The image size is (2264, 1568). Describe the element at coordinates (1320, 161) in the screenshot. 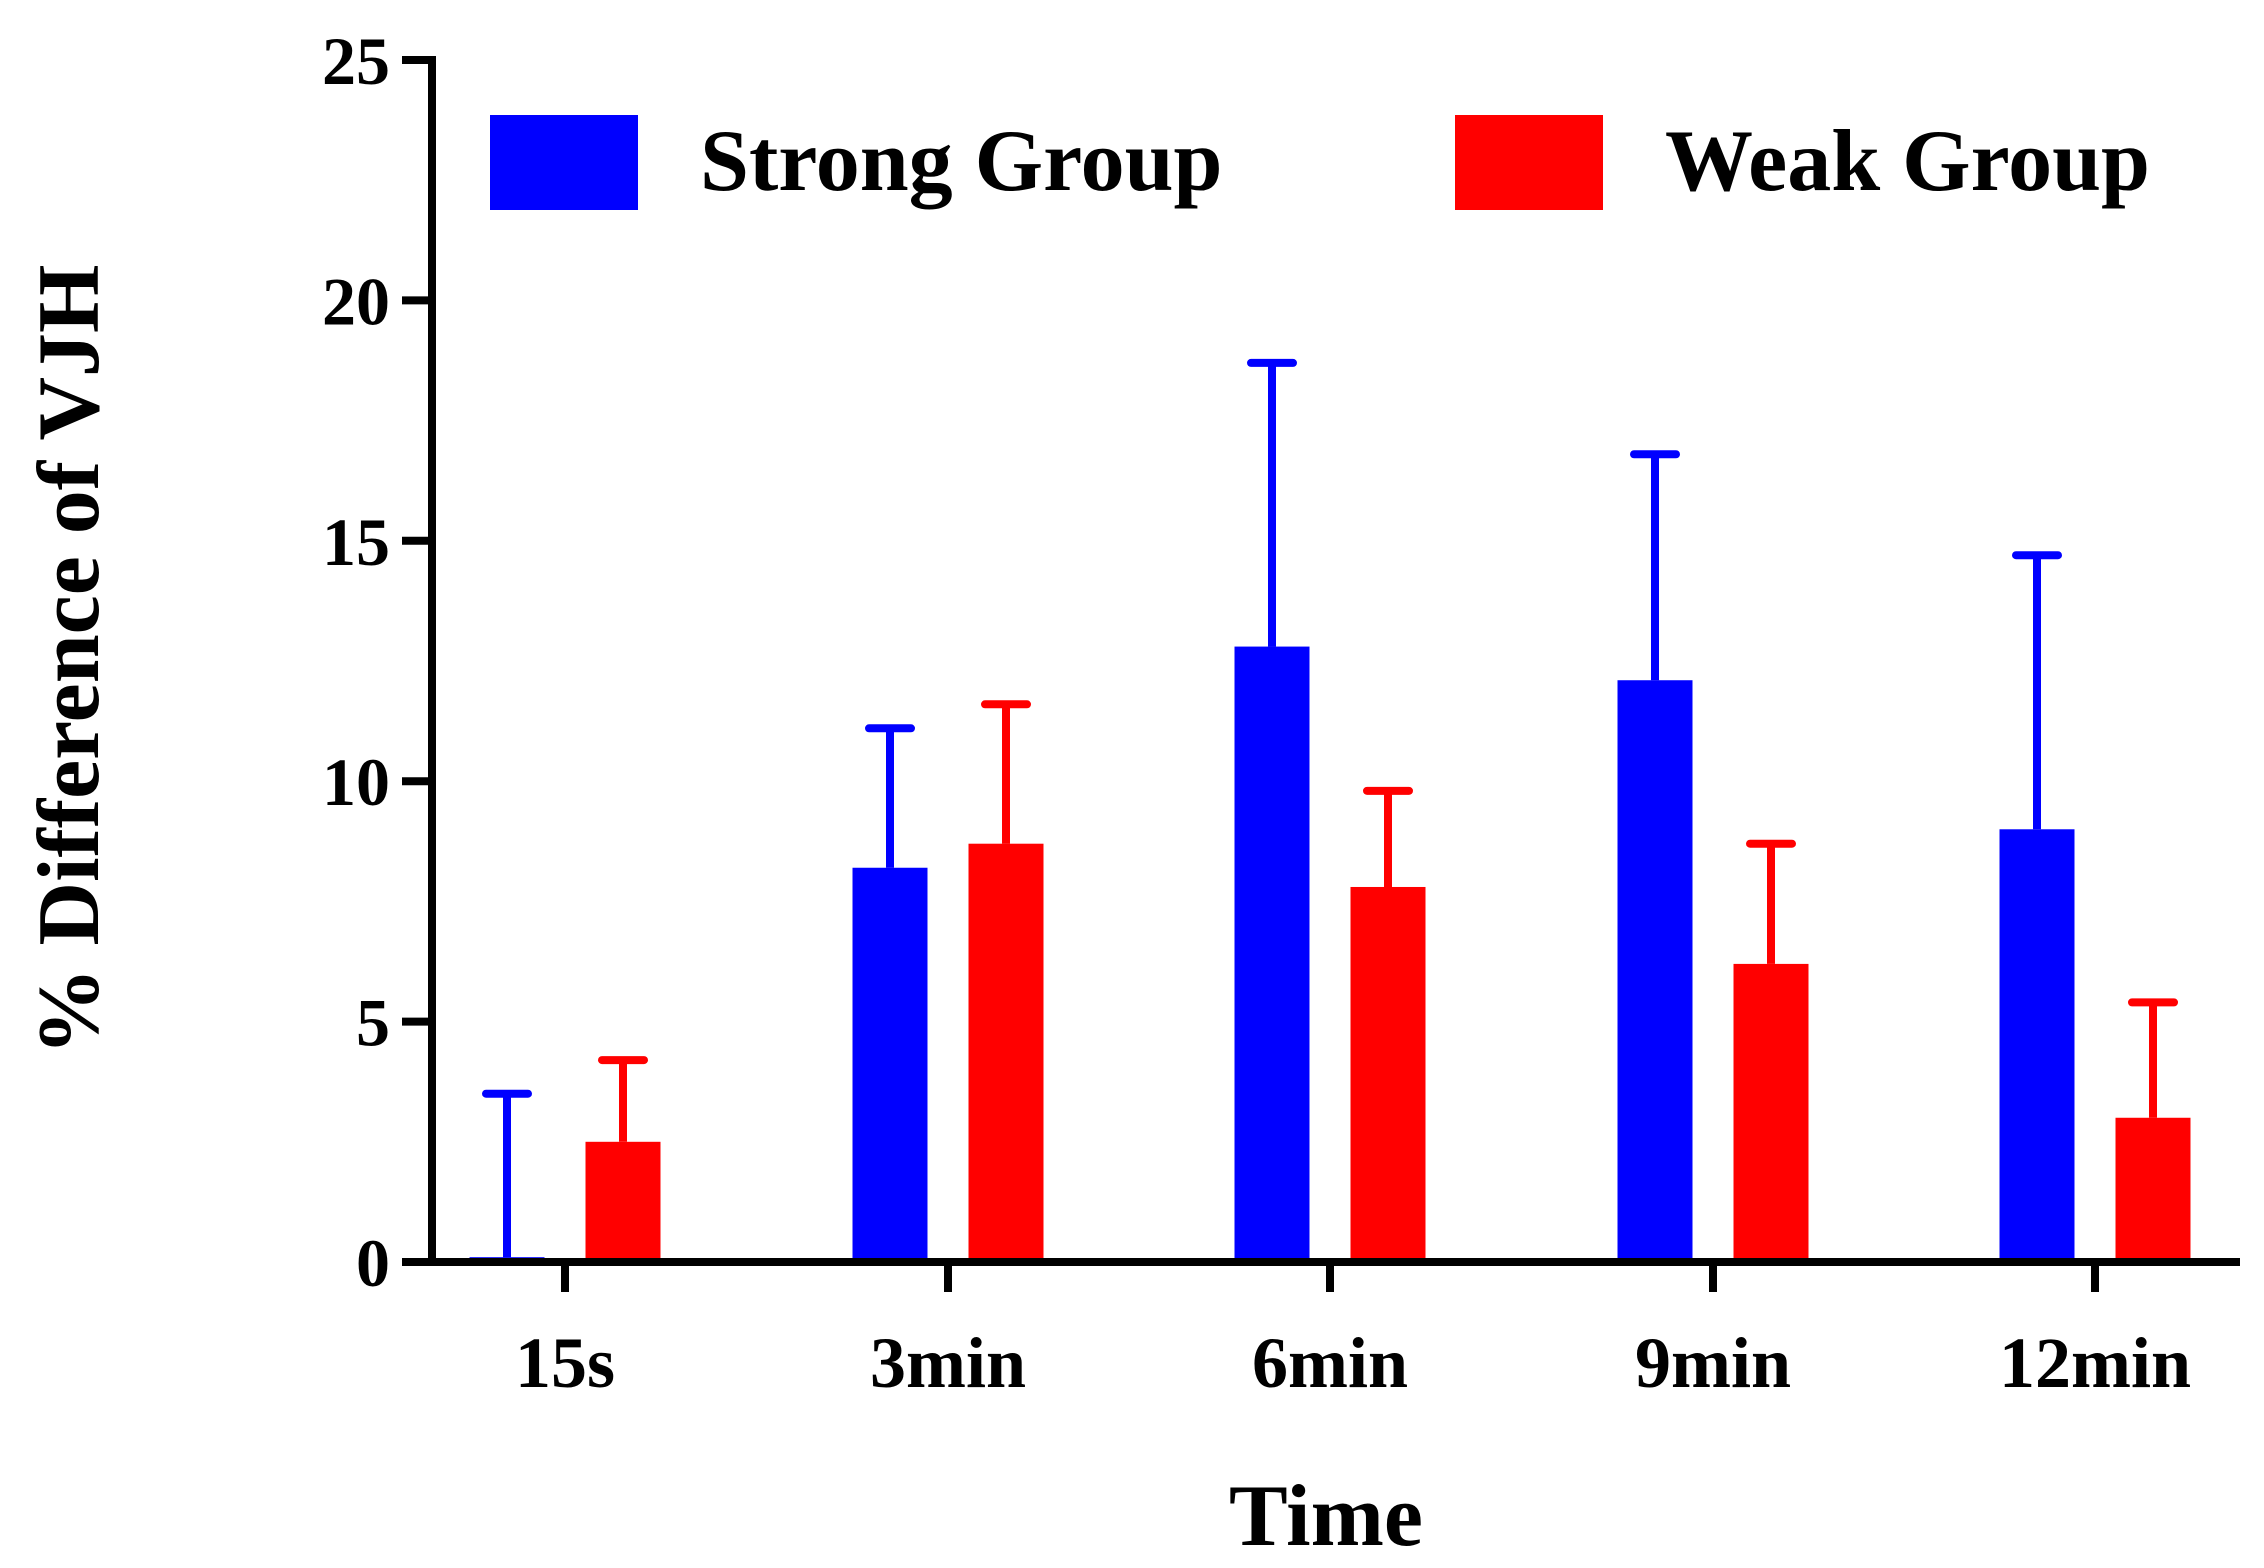

I see `legend: Strong Group Weak Group` at that location.